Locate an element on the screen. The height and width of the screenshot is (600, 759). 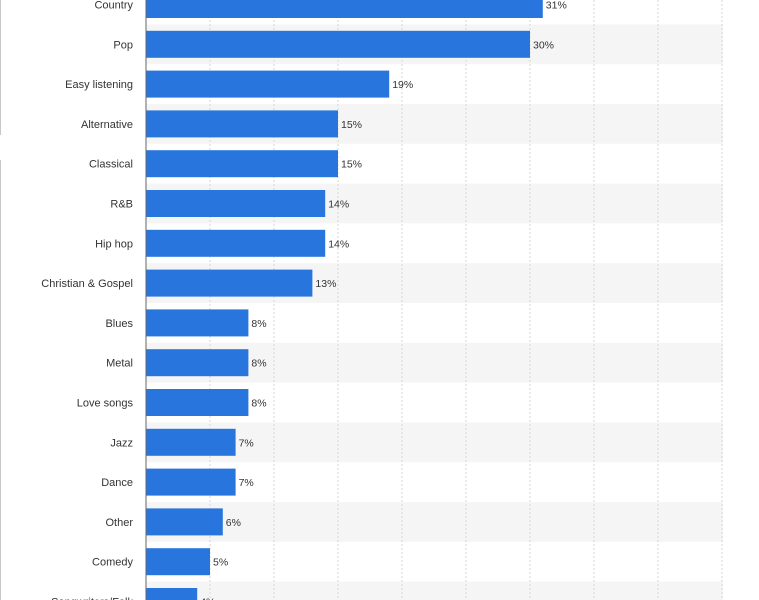
category-label: Jazz is located at coordinates (121, 443).